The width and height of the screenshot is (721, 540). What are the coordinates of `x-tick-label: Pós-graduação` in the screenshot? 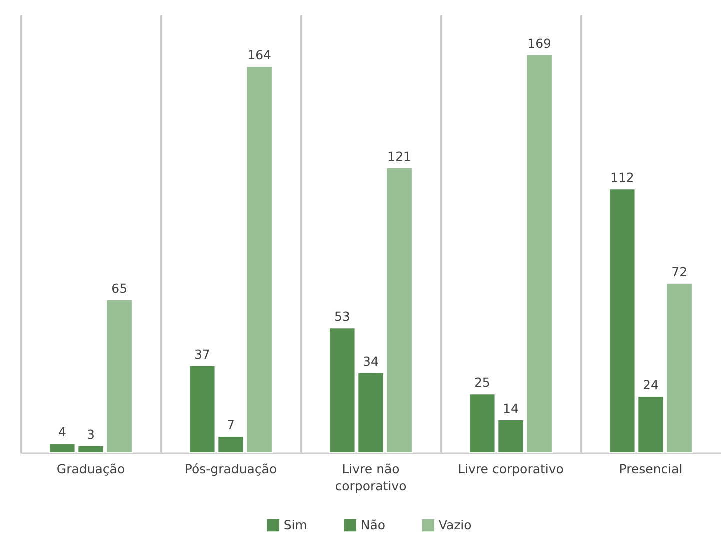 It's located at (231, 469).